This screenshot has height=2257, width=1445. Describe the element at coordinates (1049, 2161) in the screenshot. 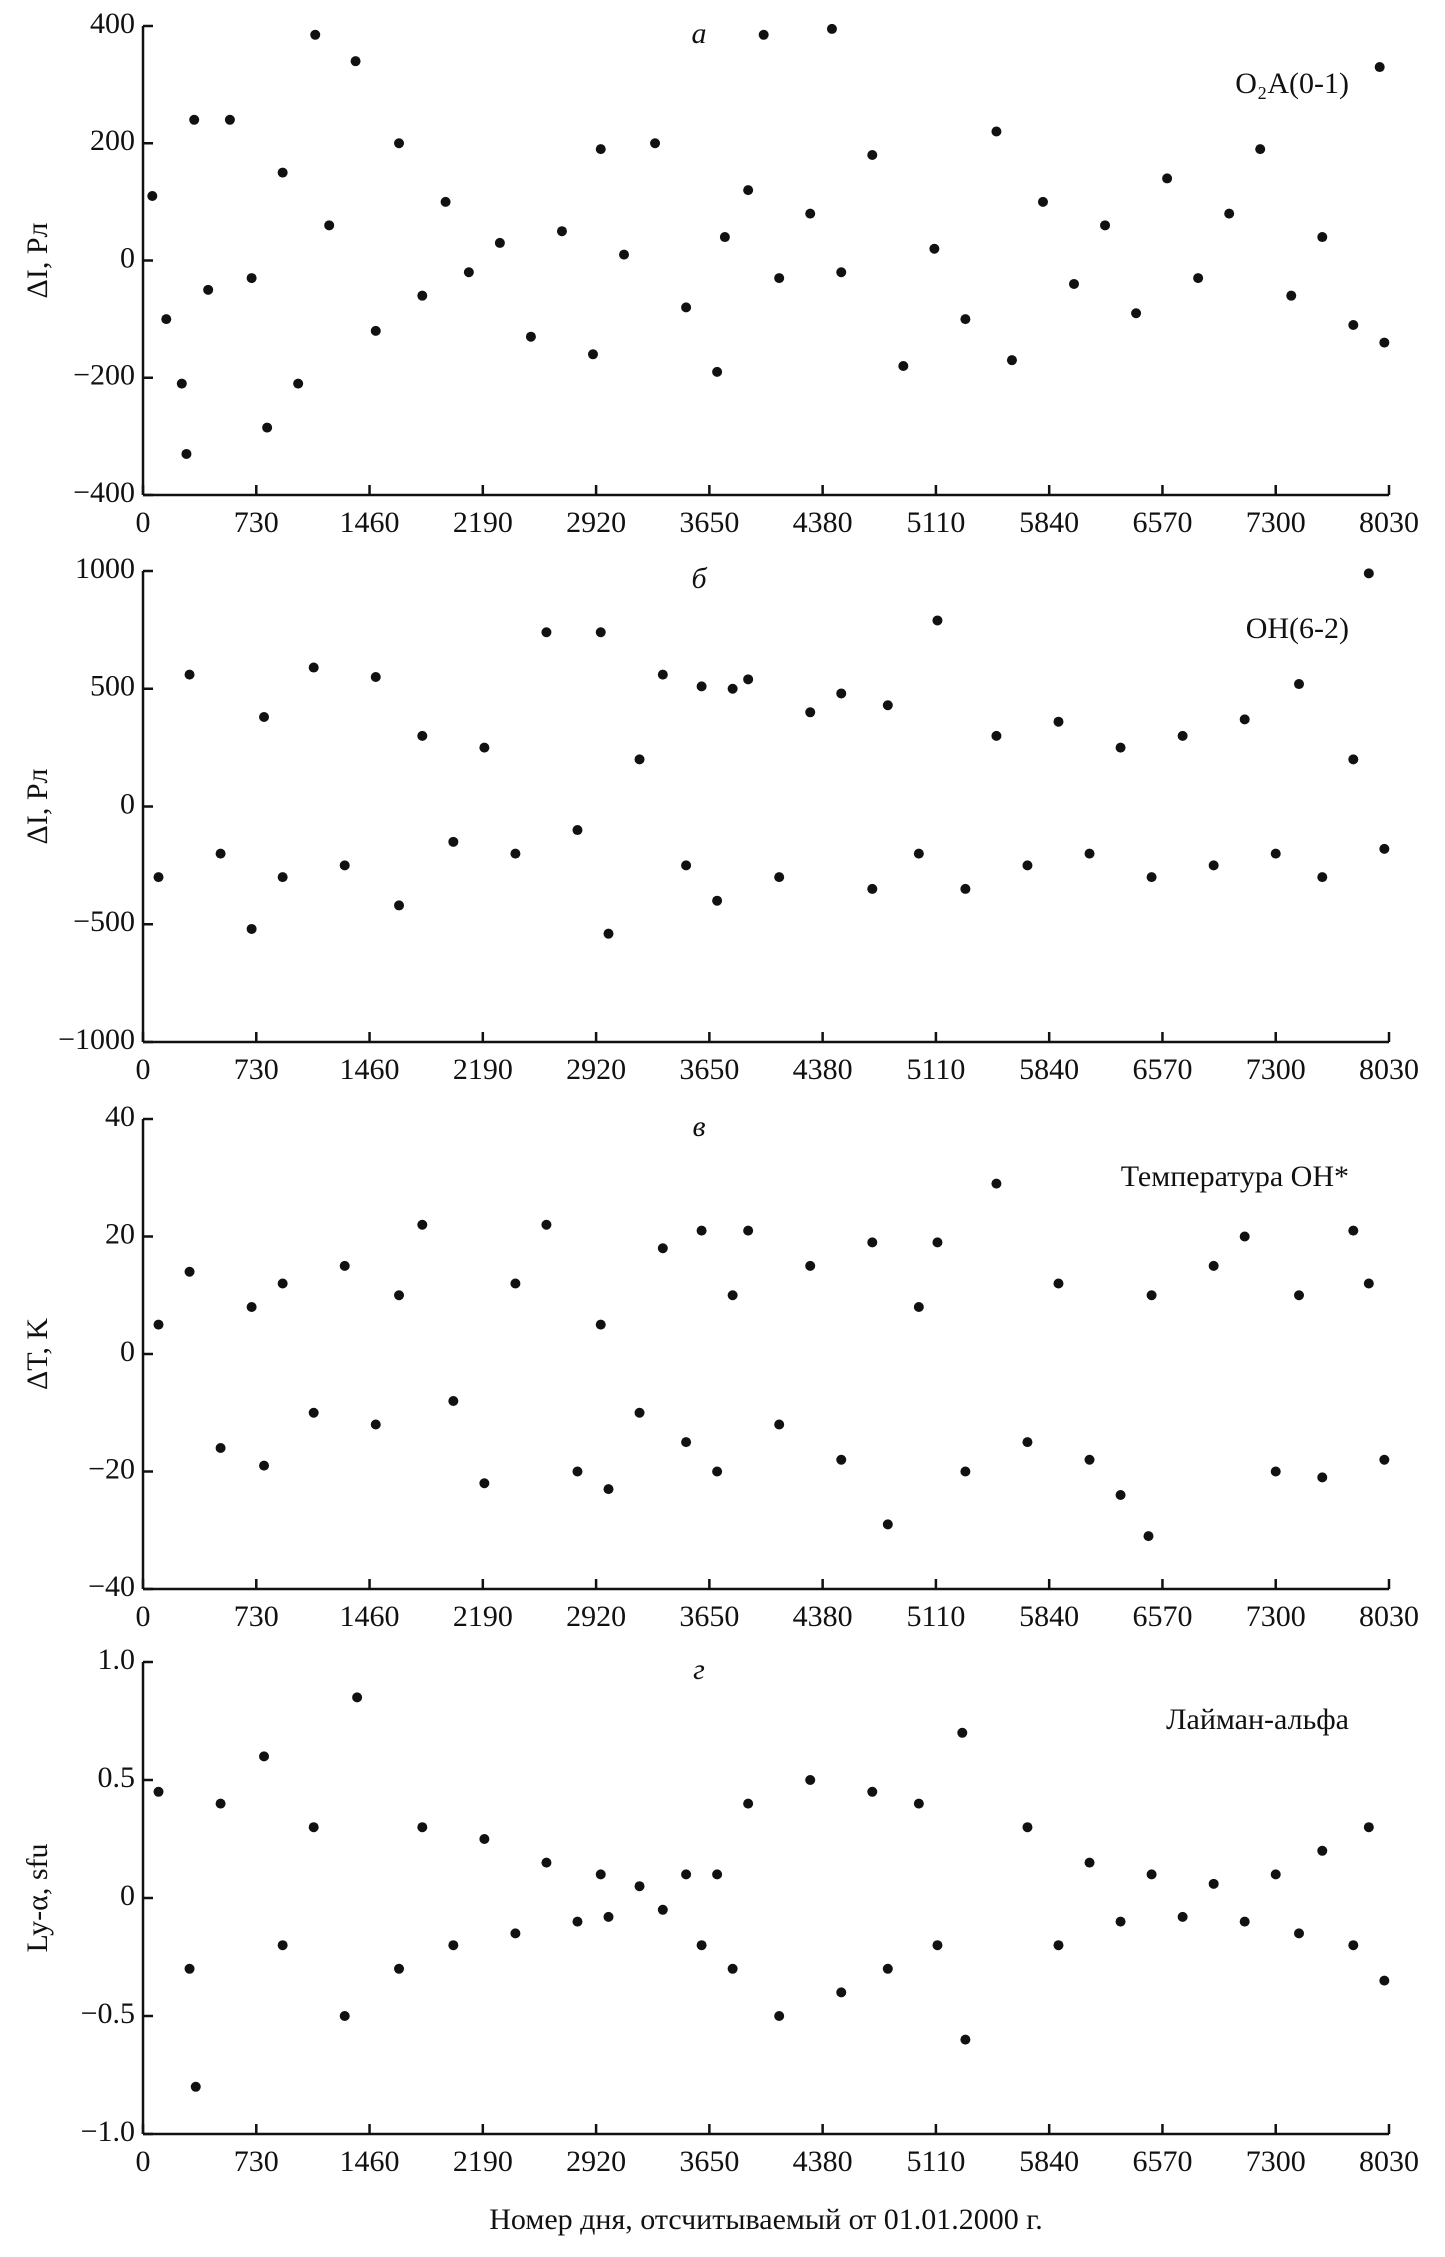

I see `x-tick-label: 5840` at that location.